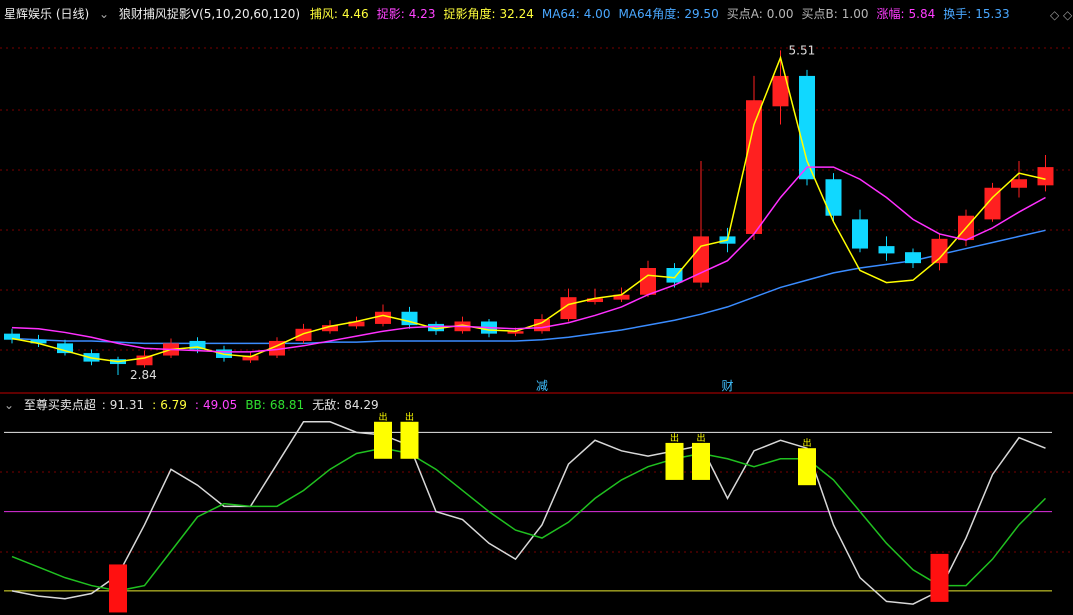 This screenshot has width=1073, height=615. I want to click on item-value: 15.33, so click(992, 14).